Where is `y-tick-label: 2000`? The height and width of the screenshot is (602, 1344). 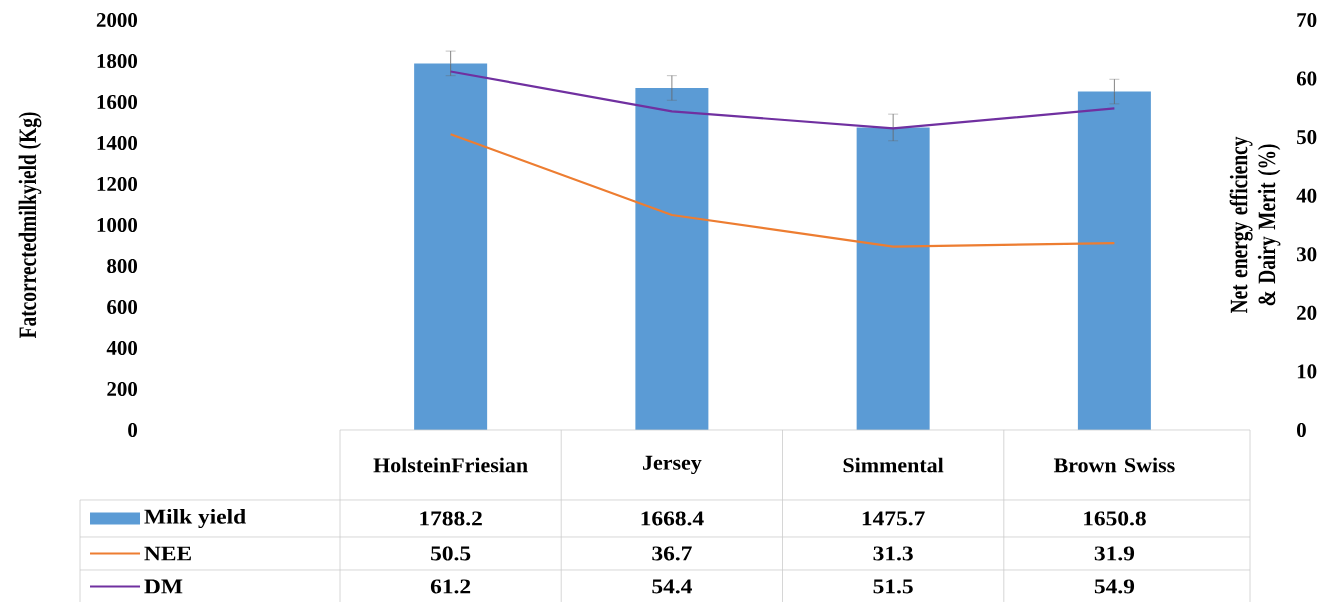
y-tick-label: 2000 is located at coordinates (117, 20).